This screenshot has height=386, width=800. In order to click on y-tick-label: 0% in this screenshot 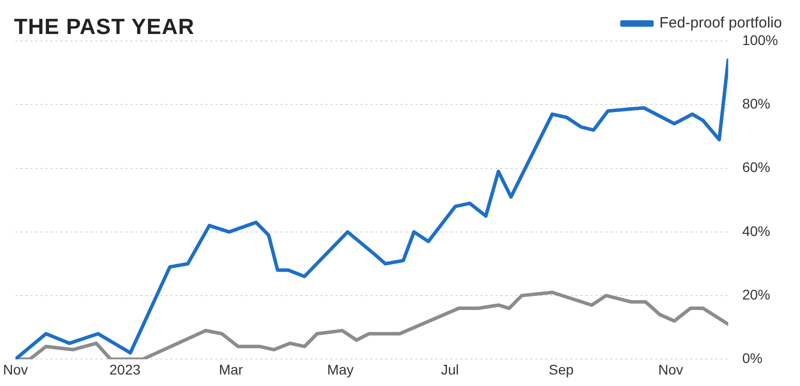, I will do `click(752, 358)`.